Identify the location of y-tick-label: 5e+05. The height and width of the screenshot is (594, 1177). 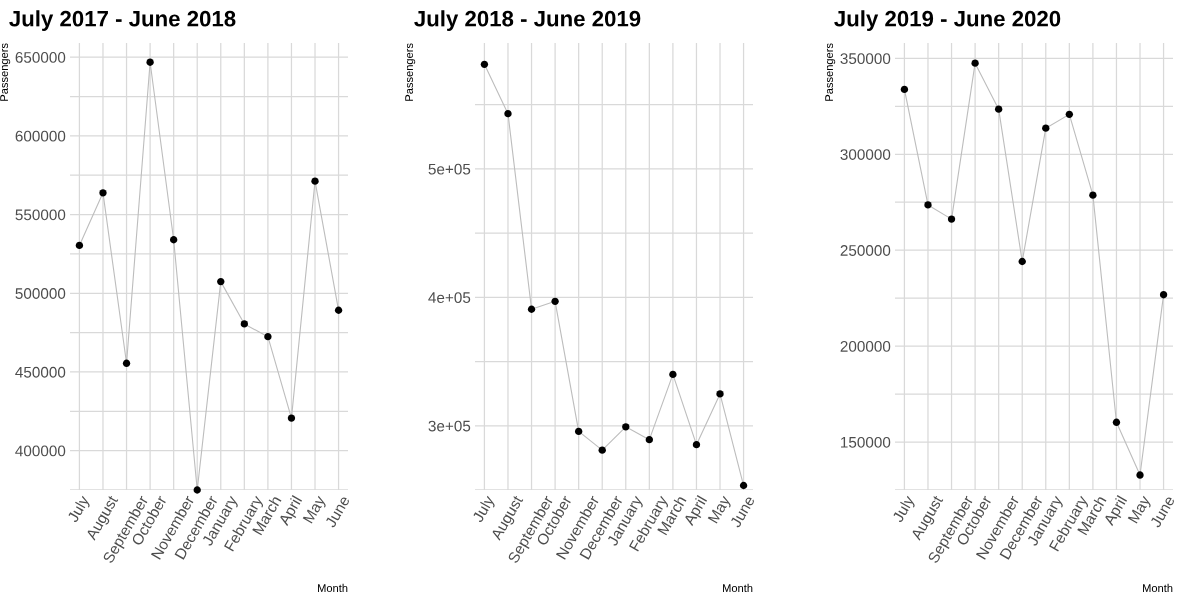
(449, 169).